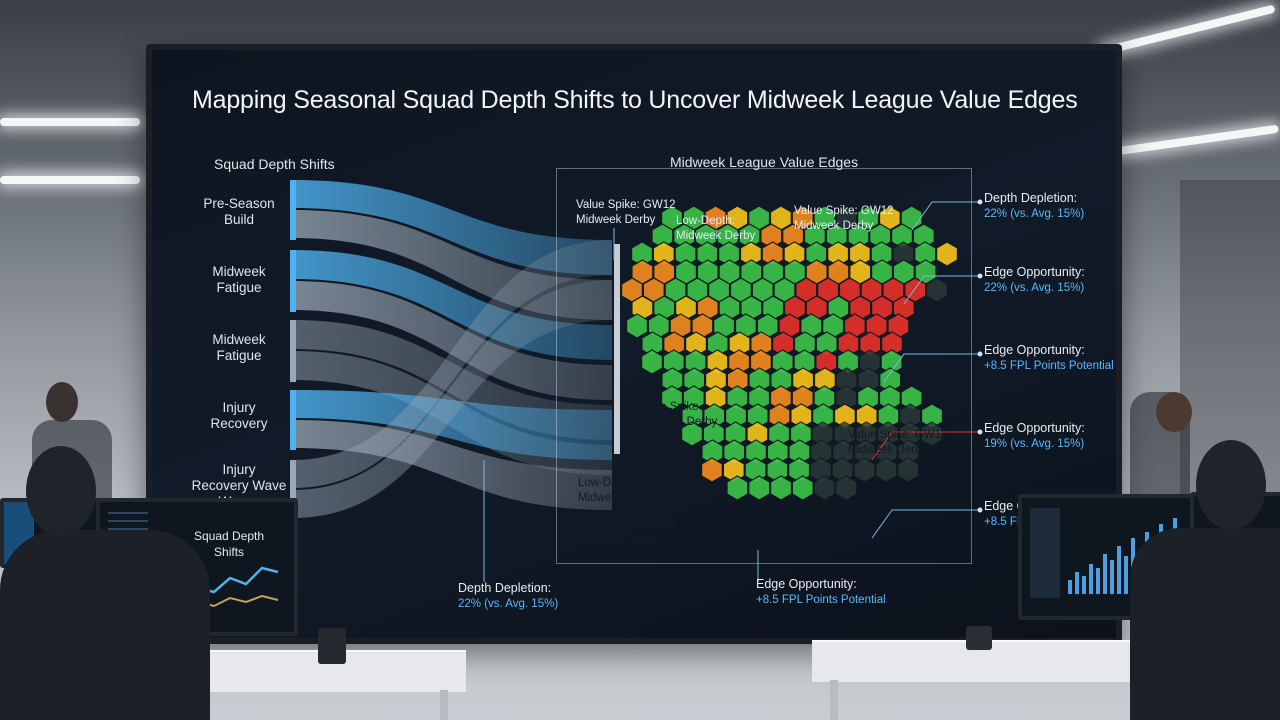 This screenshot has width=1280, height=720. I want to click on right-annotation: Edge Opportunity: 22% (vs. Avg. 15%), so click(1034, 279).